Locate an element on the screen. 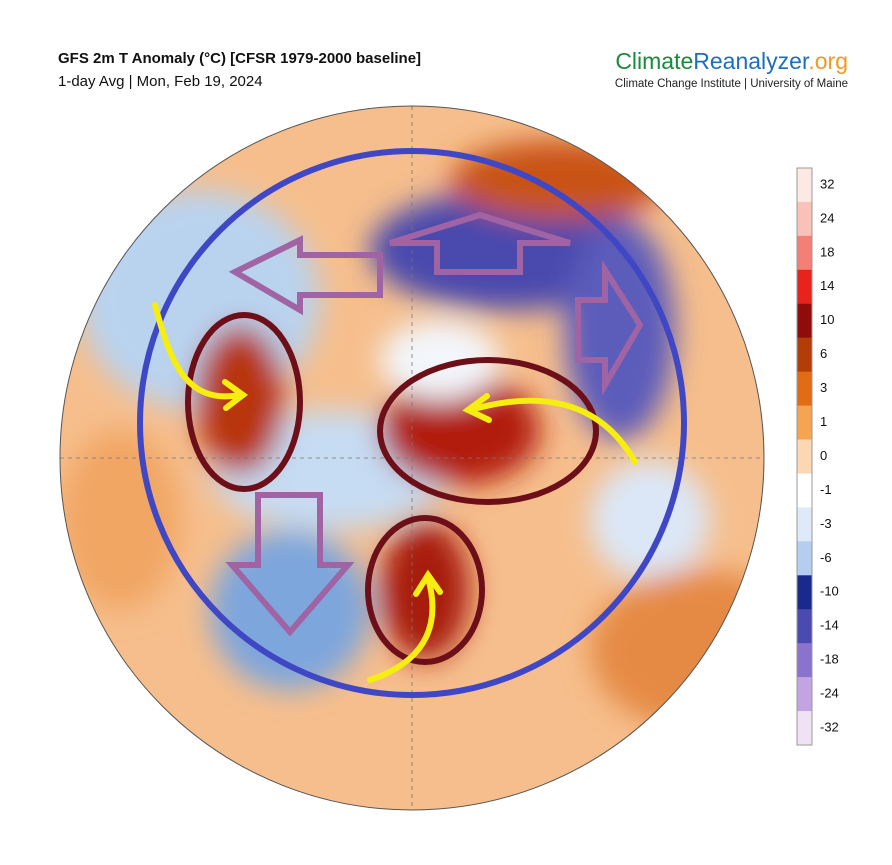 This screenshot has width=892, height=865. colorbar-label: 14 is located at coordinates (827, 285).